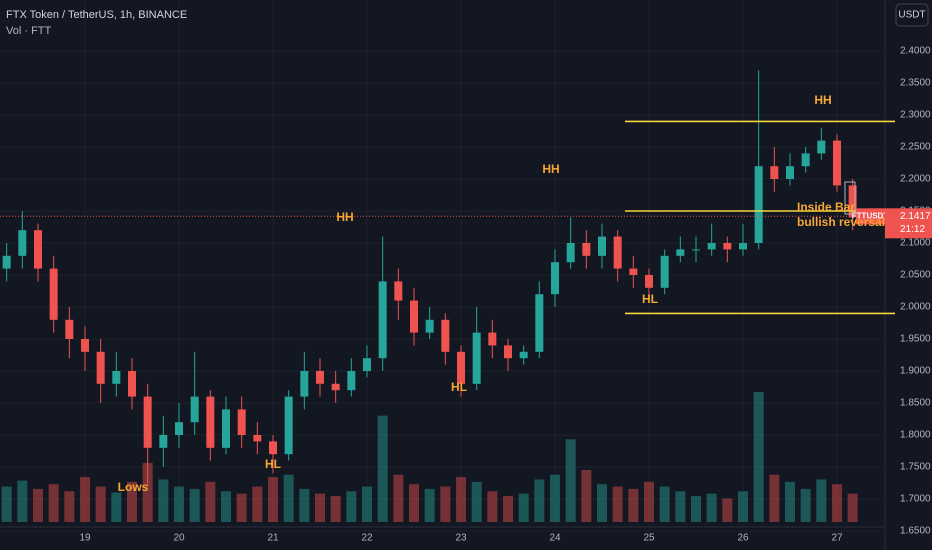 The width and height of the screenshot is (932, 550). Describe the element at coordinates (367, 538) in the screenshot. I see `x-tick-label: 22` at that location.